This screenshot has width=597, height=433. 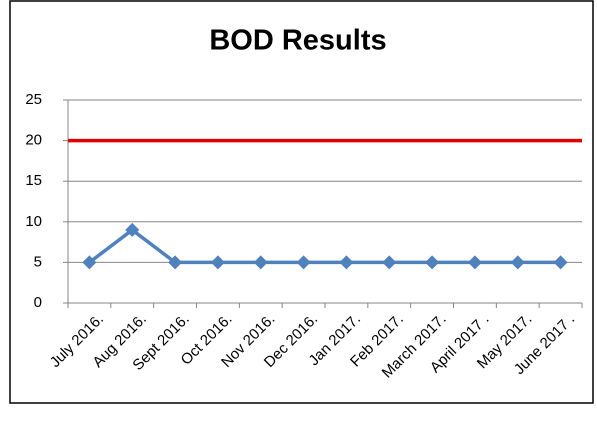 I want to click on y-tick-label: 0, so click(x=38, y=302).